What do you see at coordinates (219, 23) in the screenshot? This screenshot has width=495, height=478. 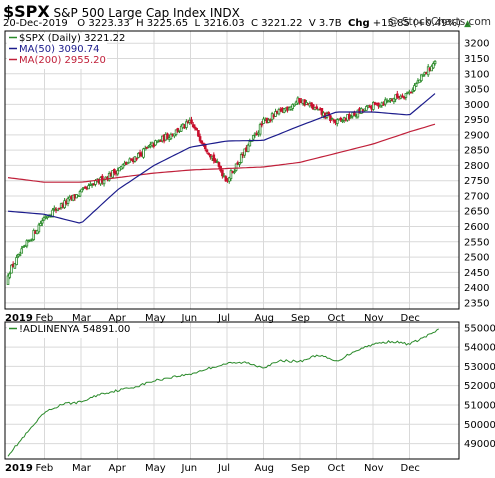 I see `quote-low: L 3216.03` at bounding box center [219, 23].